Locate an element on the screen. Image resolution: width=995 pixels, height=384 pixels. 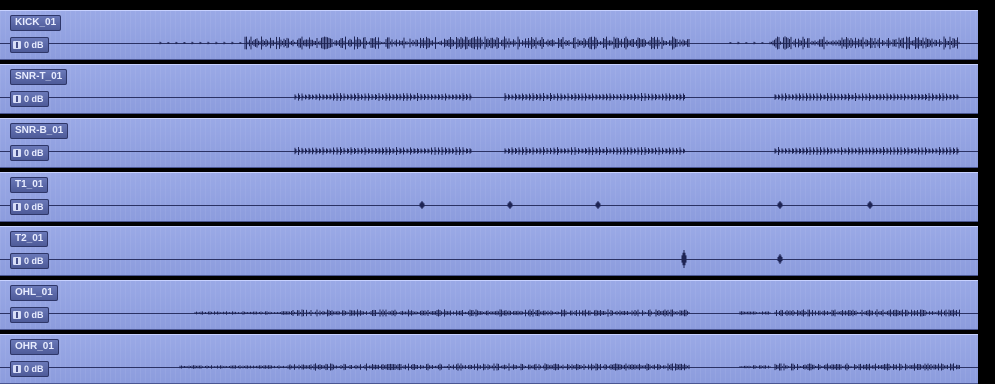
track-ohr-01: OHR_01 0 dB is located at coordinates (489, 359).